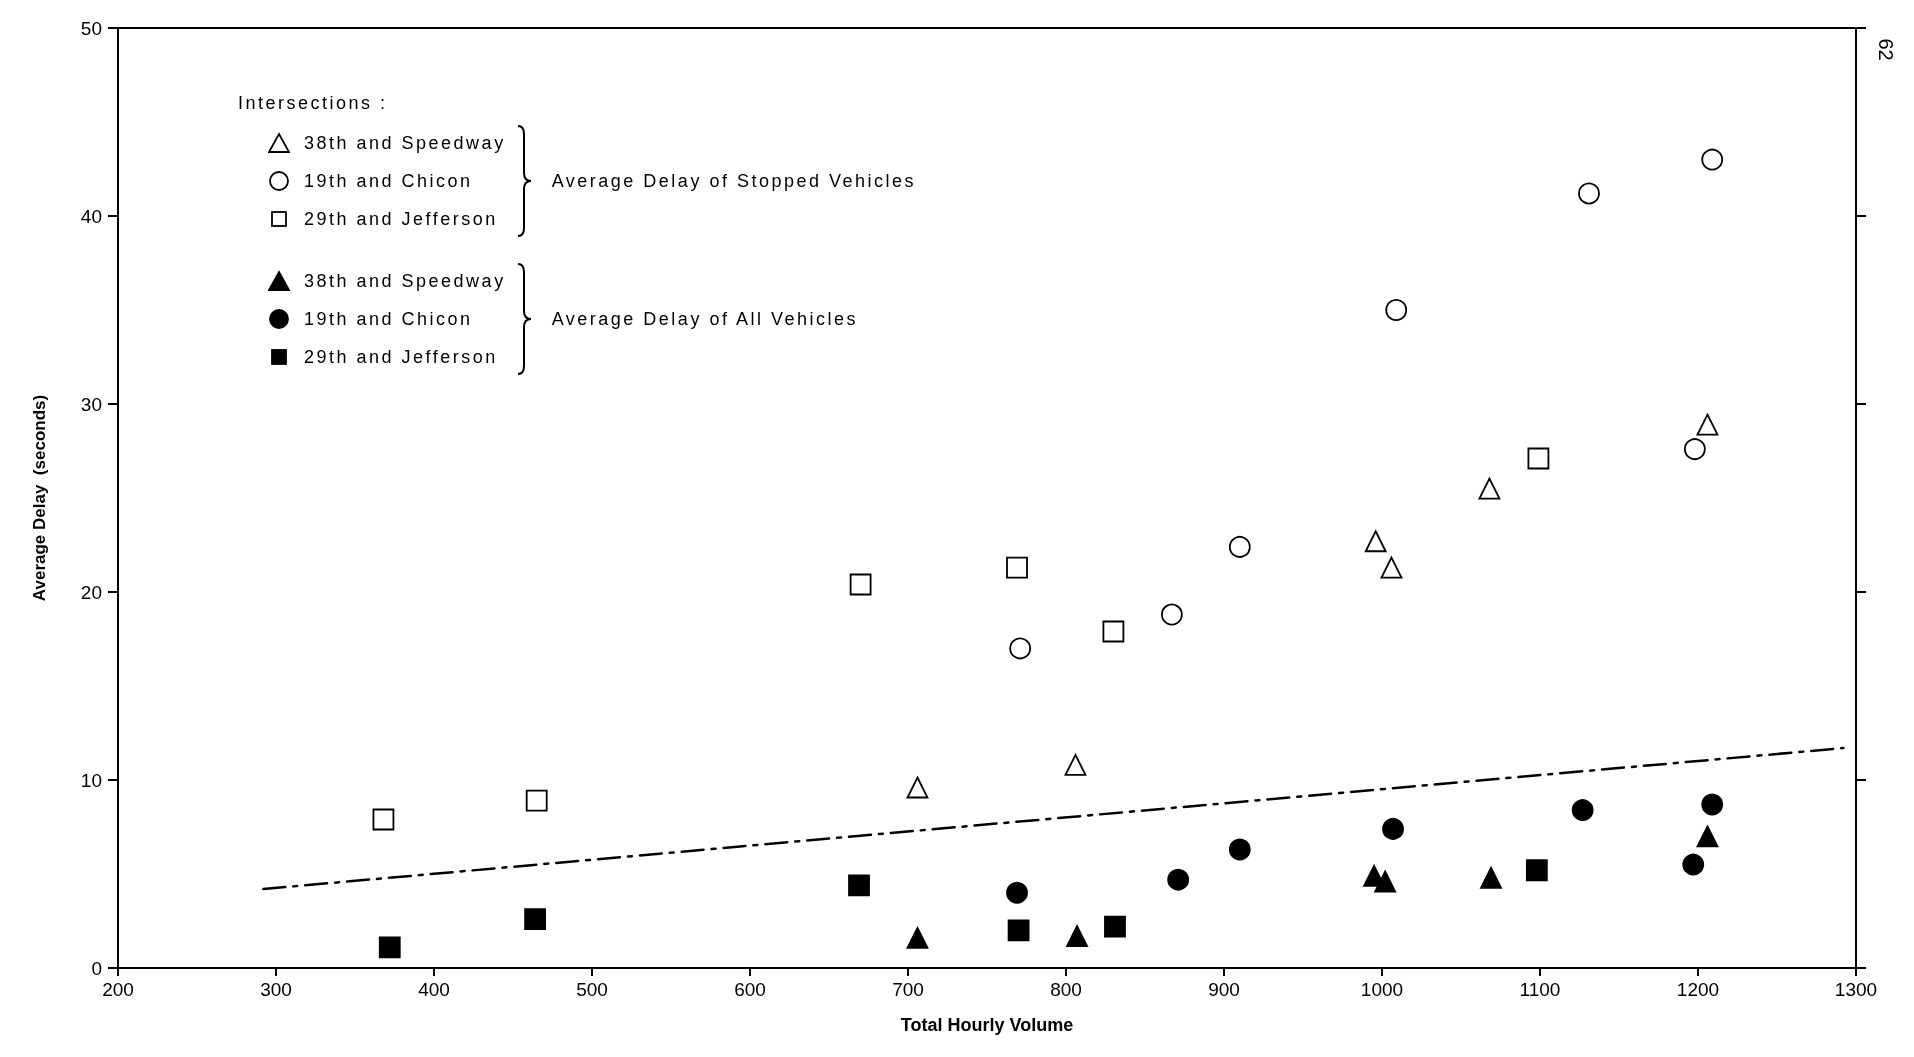 The height and width of the screenshot is (1057, 1914). What do you see at coordinates (91, 404) in the screenshot?
I see `y-tick-label: 30` at bounding box center [91, 404].